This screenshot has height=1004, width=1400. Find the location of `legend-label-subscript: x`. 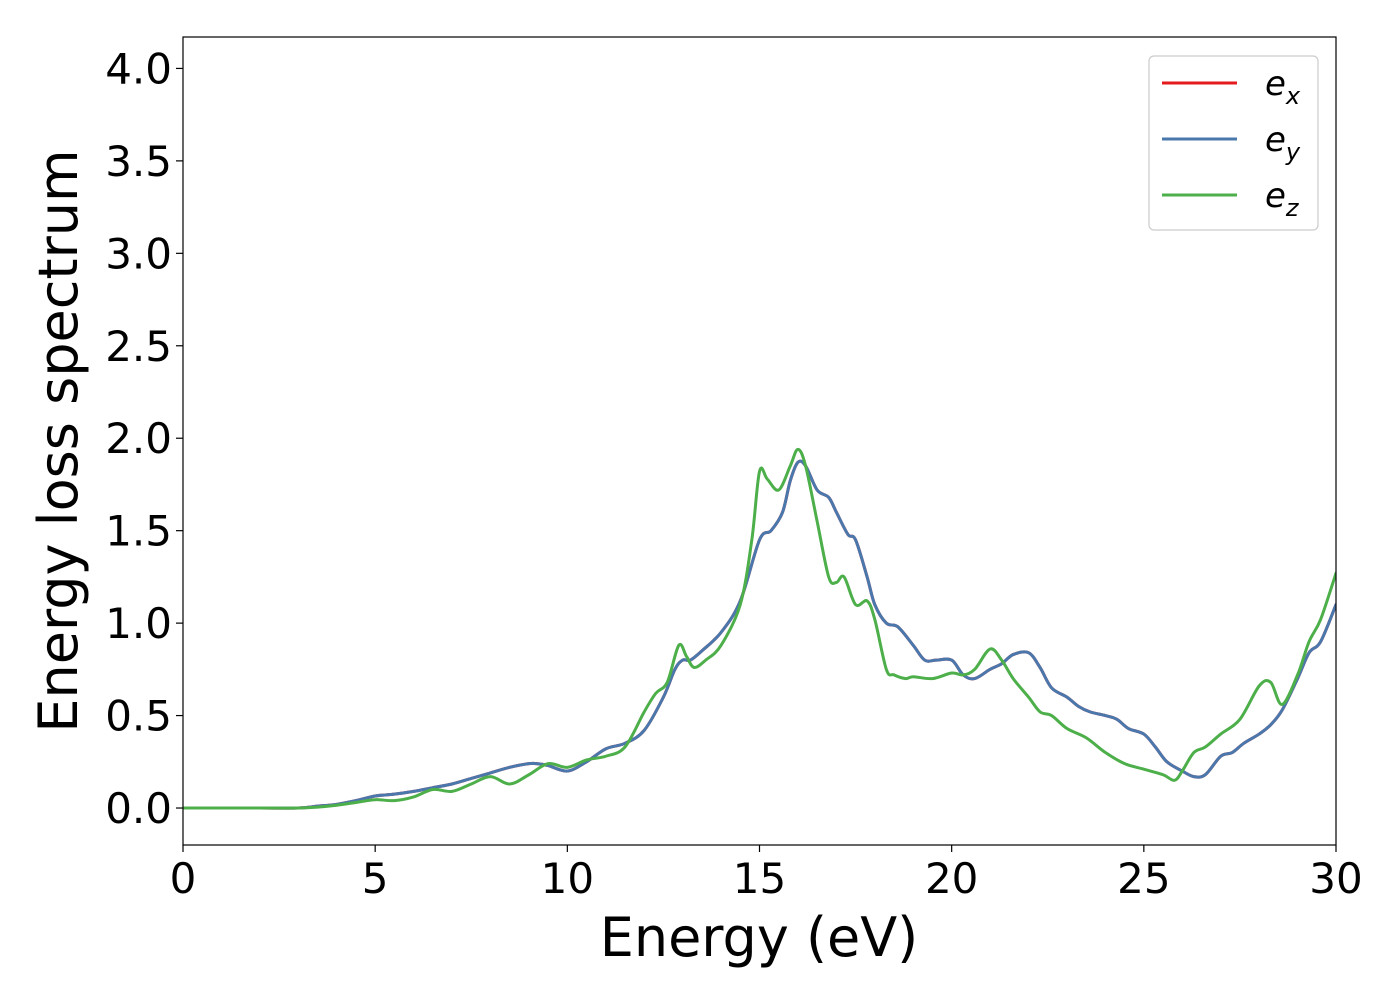

legend-label-subscript: x is located at coordinates (1293, 96).